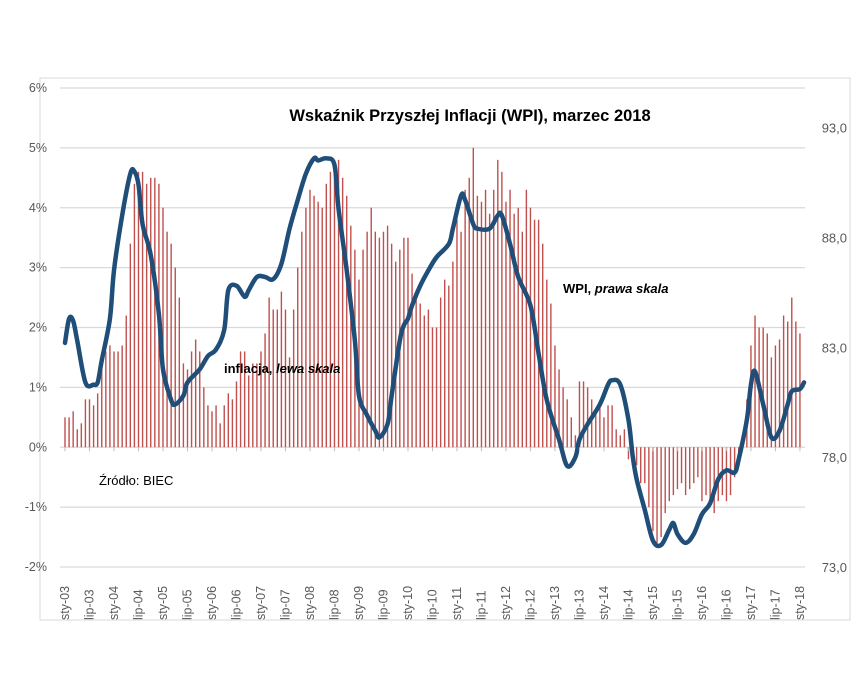 The height and width of the screenshot is (676, 868). I want to click on x-axis-tick-label: lip-05, so click(187, 604).